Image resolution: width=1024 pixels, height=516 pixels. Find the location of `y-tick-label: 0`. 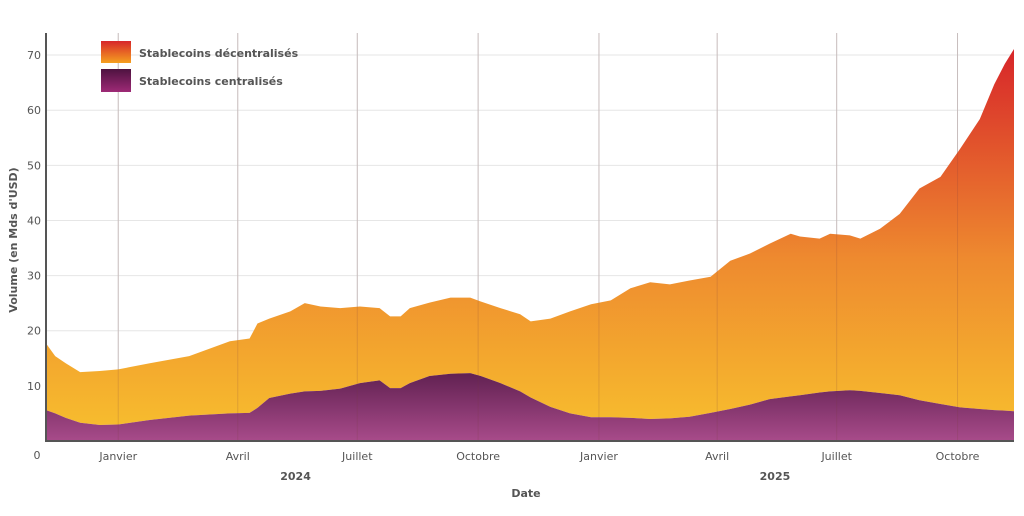

y-tick-label: 0 is located at coordinates (37, 455).